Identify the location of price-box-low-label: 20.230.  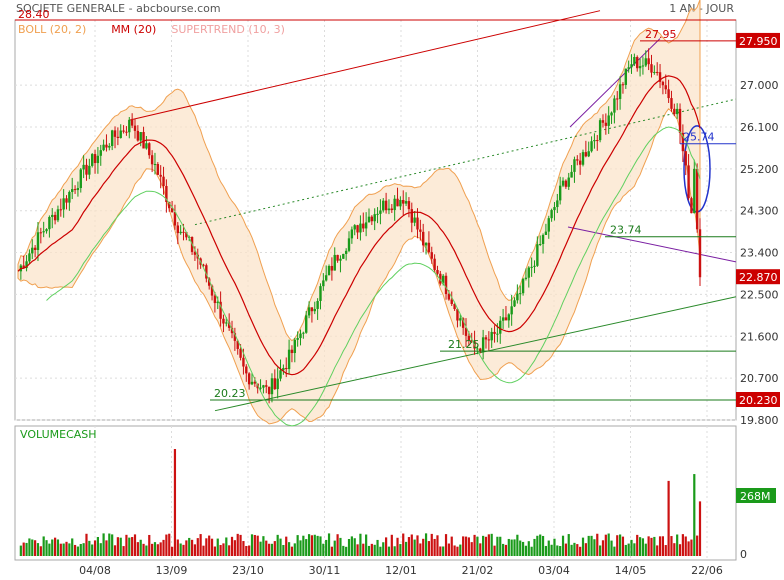
(758, 400).